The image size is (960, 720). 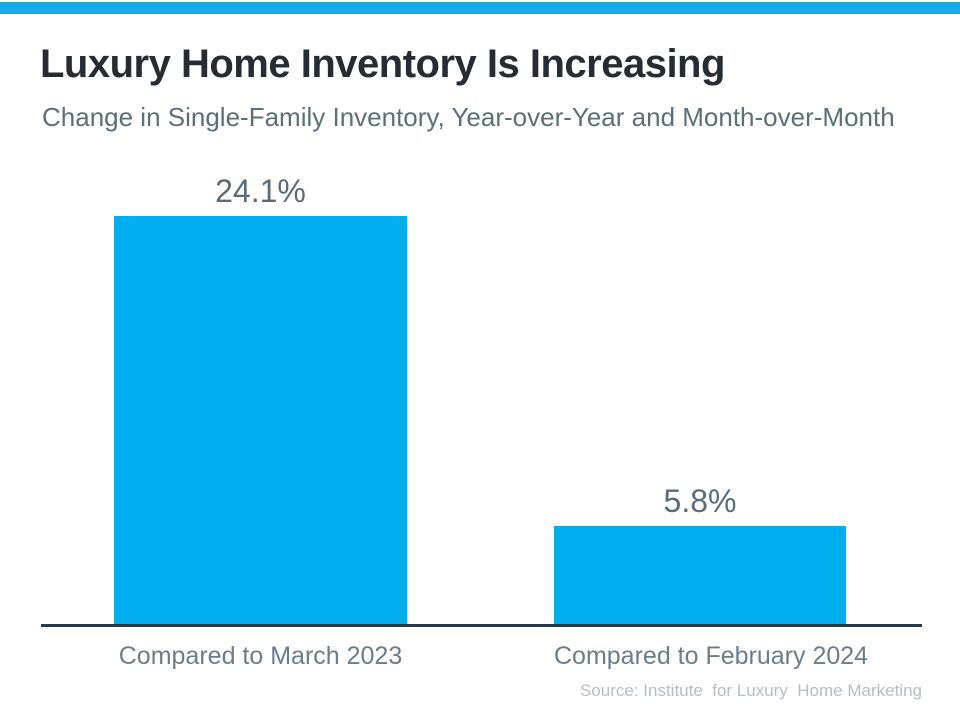 What do you see at coordinates (260, 656) in the screenshot?
I see `category-label-march-2023: Compared to March 2023` at bounding box center [260, 656].